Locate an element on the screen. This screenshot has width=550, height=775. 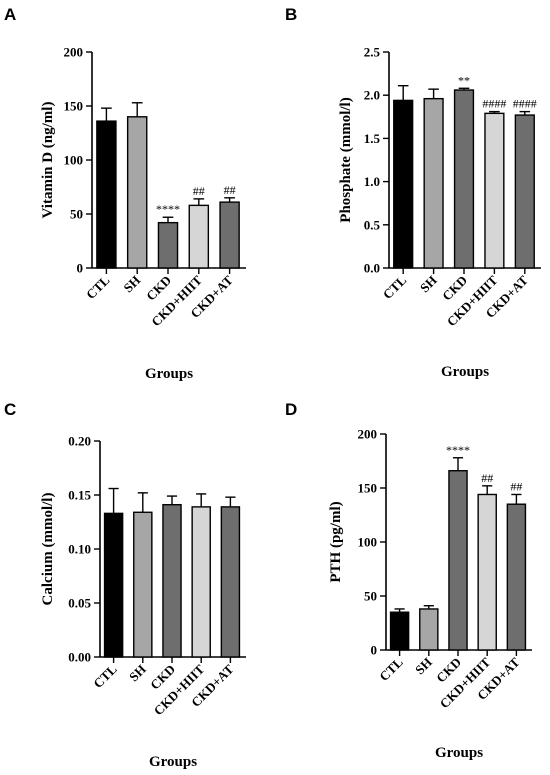
y-tick-label: 0.05 is located at coordinates (79, 603).